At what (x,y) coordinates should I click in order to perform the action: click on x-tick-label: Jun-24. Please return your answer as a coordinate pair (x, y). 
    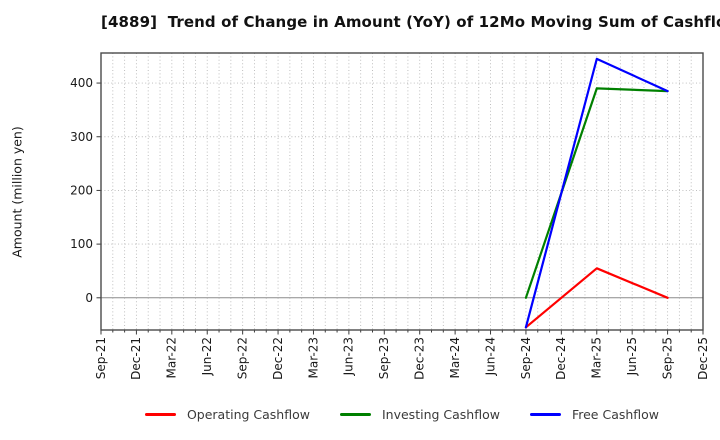
    Looking at the image, I should click on (490, 356).